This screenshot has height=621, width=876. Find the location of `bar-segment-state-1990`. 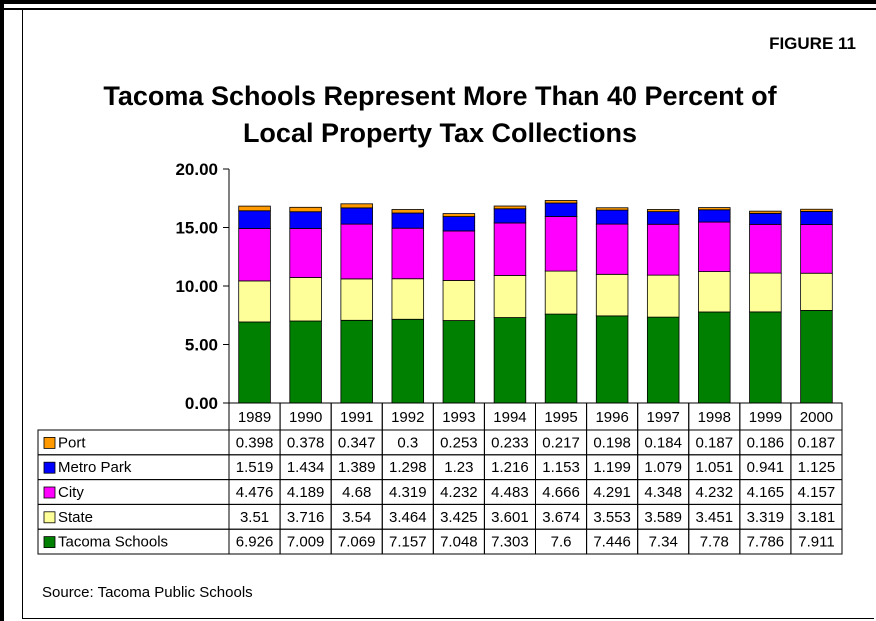

bar-segment-state-1990 is located at coordinates (305, 299).